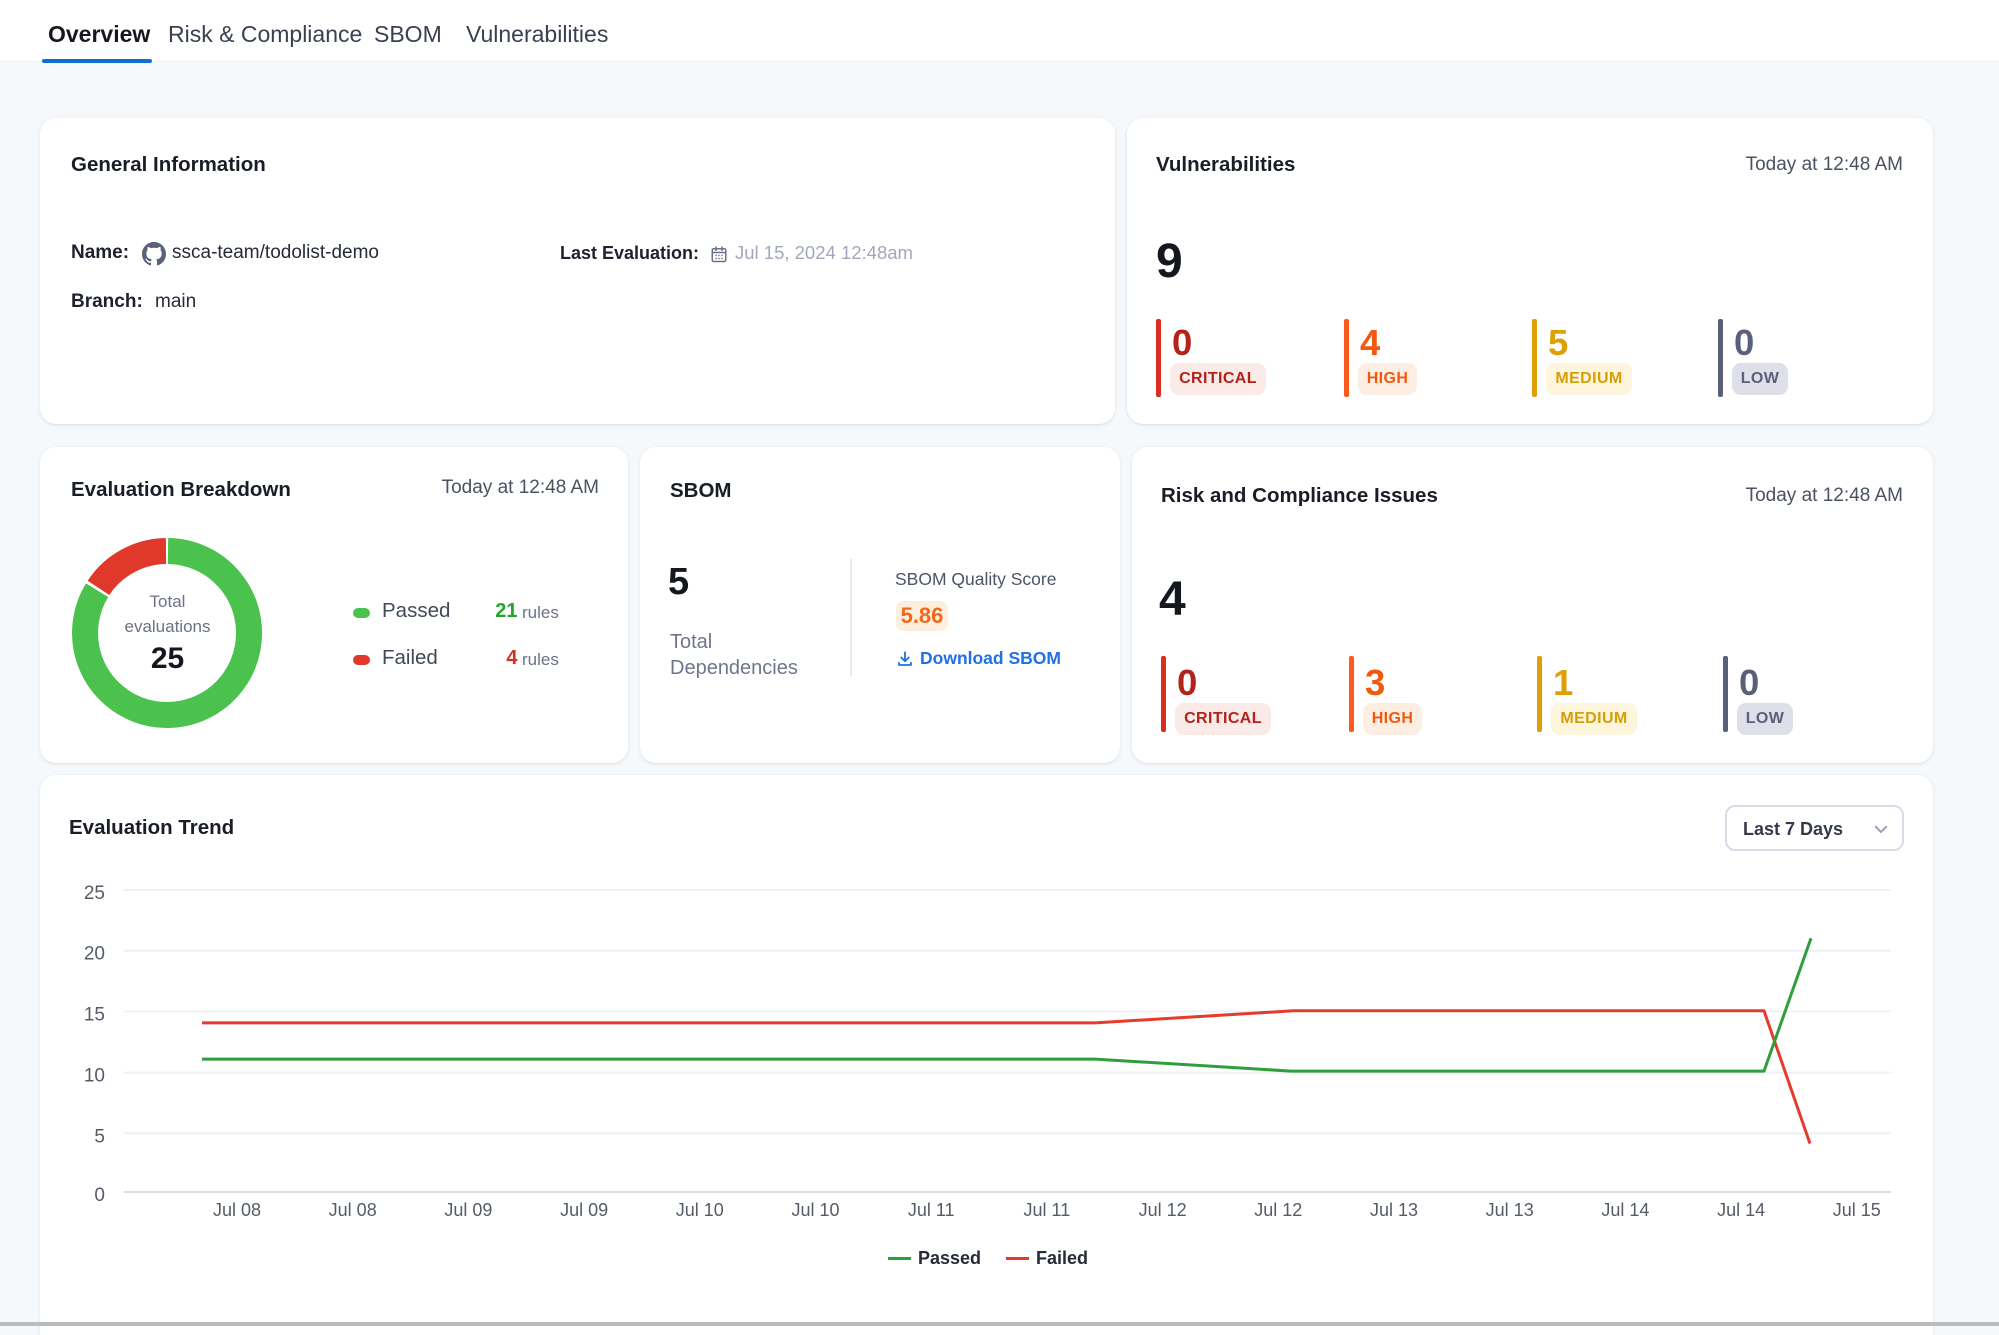  What do you see at coordinates (99, 1195) in the screenshot?
I see `svg-text: 0` at bounding box center [99, 1195].